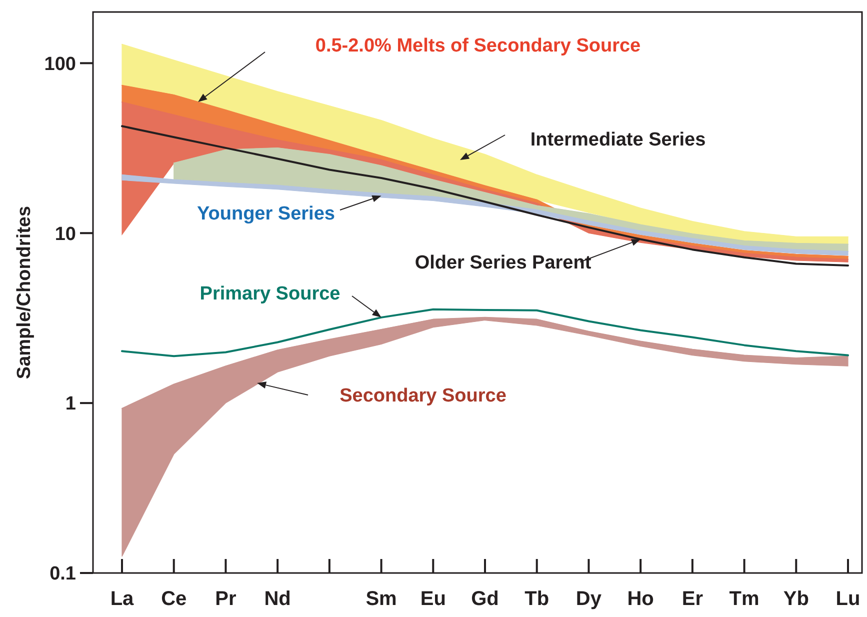 The image size is (867, 617). I want to click on x-tick-label: Gd, so click(485, 599).